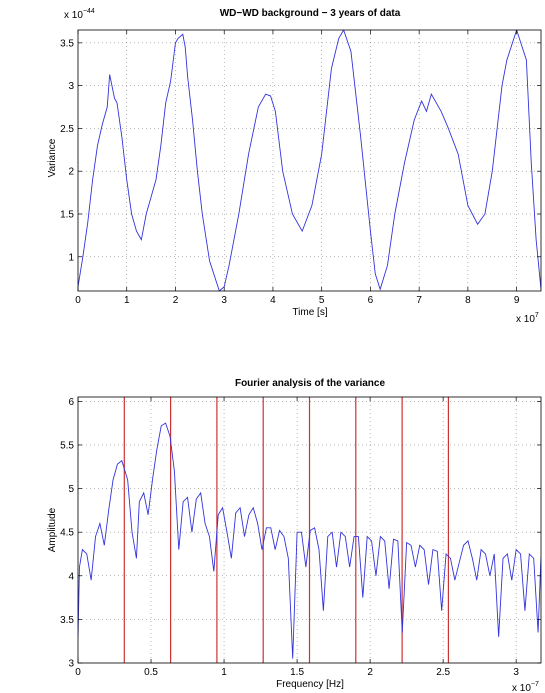 This screenshot has height=693, width=545. Describe the element at coordinates (67, 214) in the screenshot. I see `y-tick-label: 1.5` at that location.